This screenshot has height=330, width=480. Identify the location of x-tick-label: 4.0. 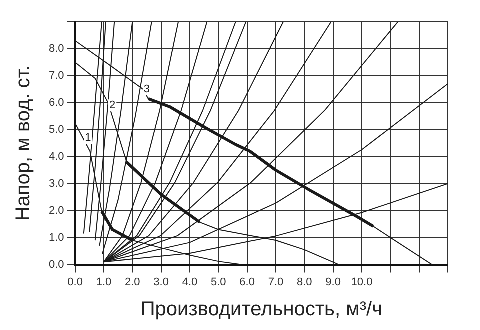
(190, 282).